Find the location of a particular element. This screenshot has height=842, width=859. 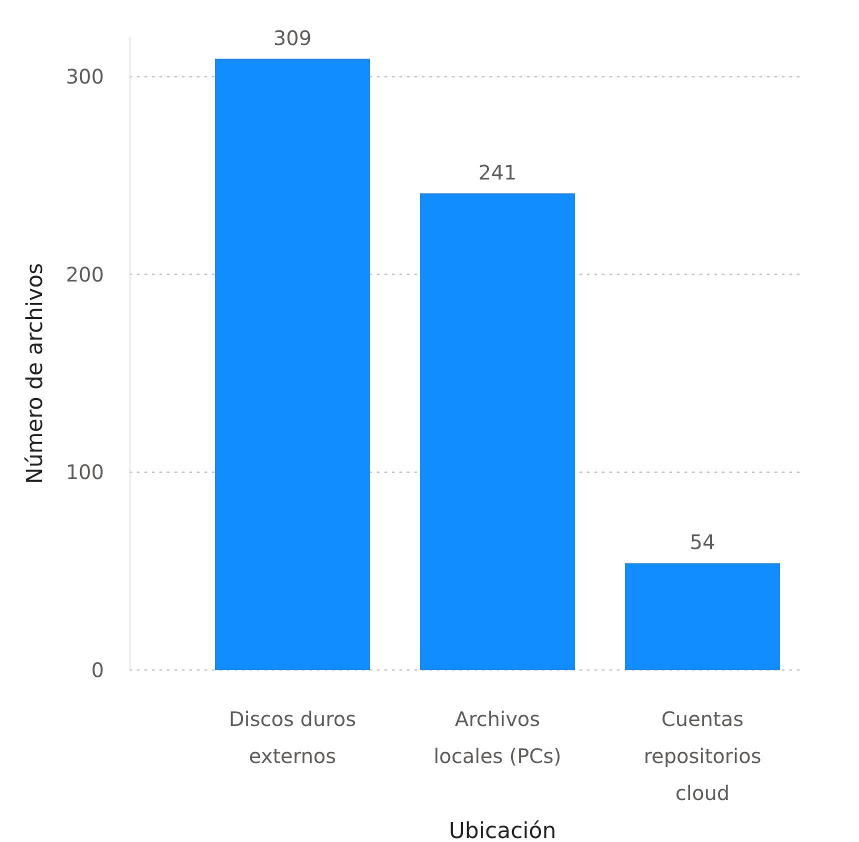

data-label: 241 is located at coordinates (497, 172).